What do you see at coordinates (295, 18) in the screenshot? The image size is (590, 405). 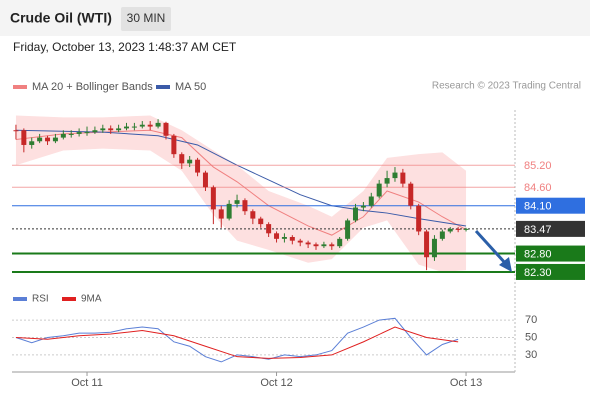 I see `header-bar` at bounding box center [295, 18].